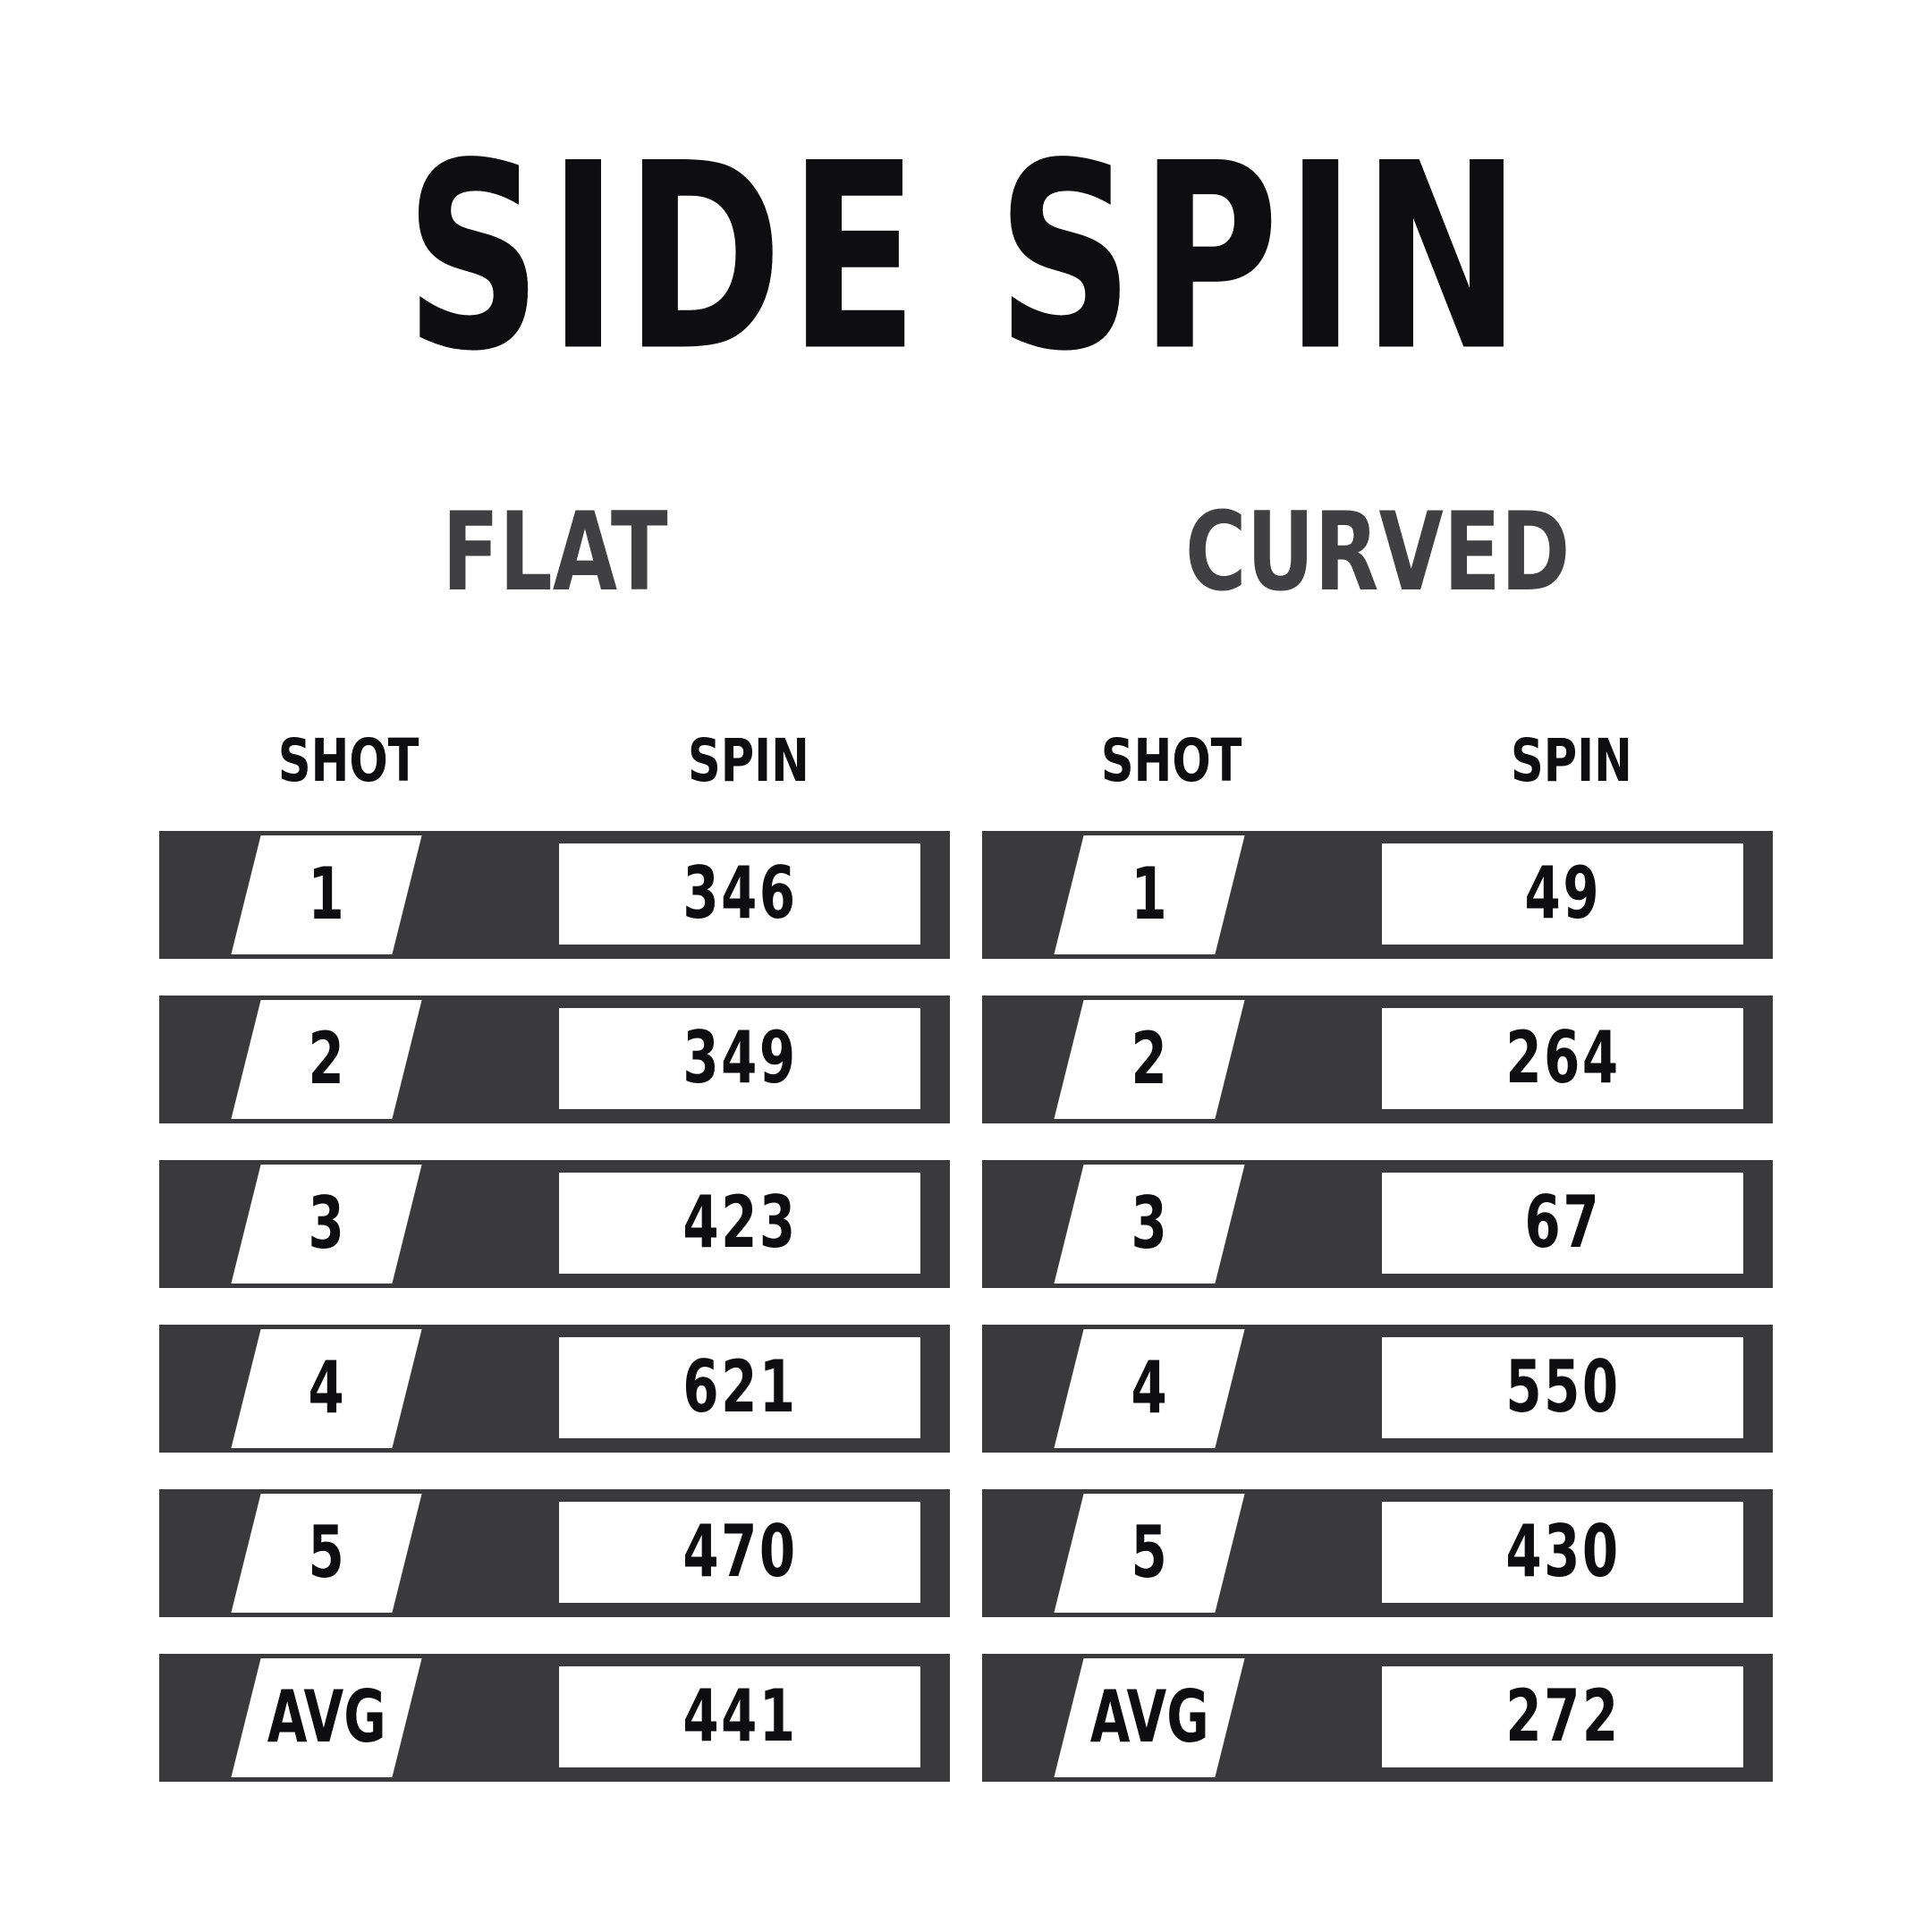  What do you see at coordinates (1377, 1717) in the screenshot?
I see `table-row: AVG 272` at bounding box center [1377, 1717].